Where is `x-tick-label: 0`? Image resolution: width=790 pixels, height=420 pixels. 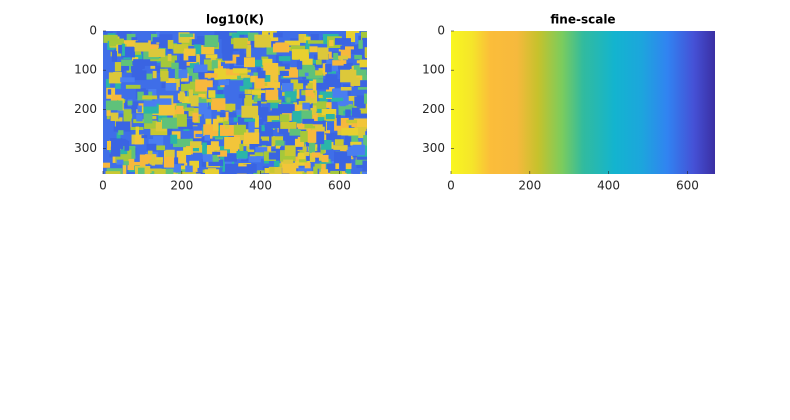
x-tick-label: 0 is located at coordinates (103, 186).